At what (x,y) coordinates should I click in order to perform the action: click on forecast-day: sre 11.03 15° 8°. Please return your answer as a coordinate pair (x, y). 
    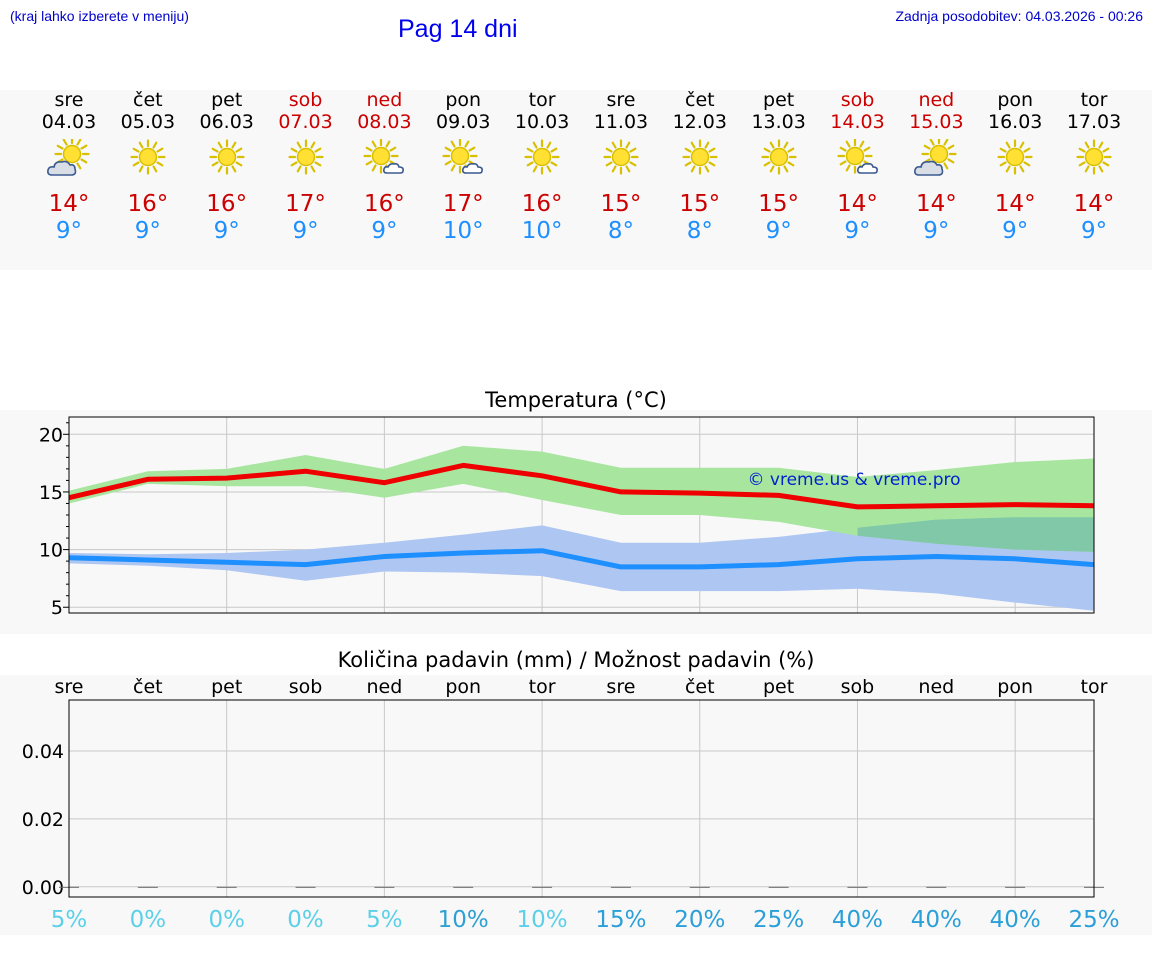
    Looking at the image, I should click on (621, 167).